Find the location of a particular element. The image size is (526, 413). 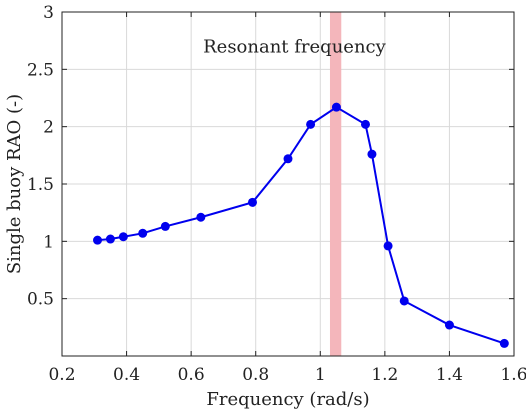

y-axis-title: Single buoy RAO (-) is located at coordinates (14, 184).